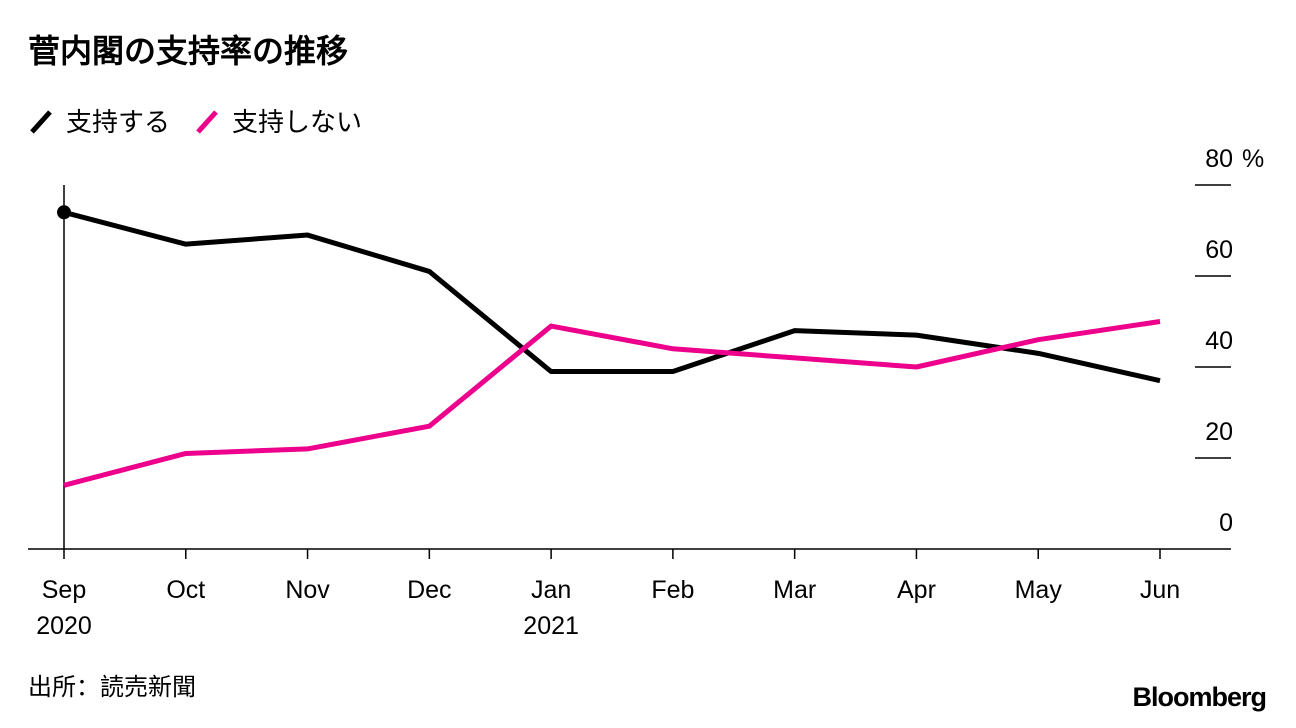 The height and width of the screenshot is (728, 1296). What do you see at coordinates (916, 590) in the screenshot?
I see `x-tick-label: Apr` at bounding box center [916, 590].